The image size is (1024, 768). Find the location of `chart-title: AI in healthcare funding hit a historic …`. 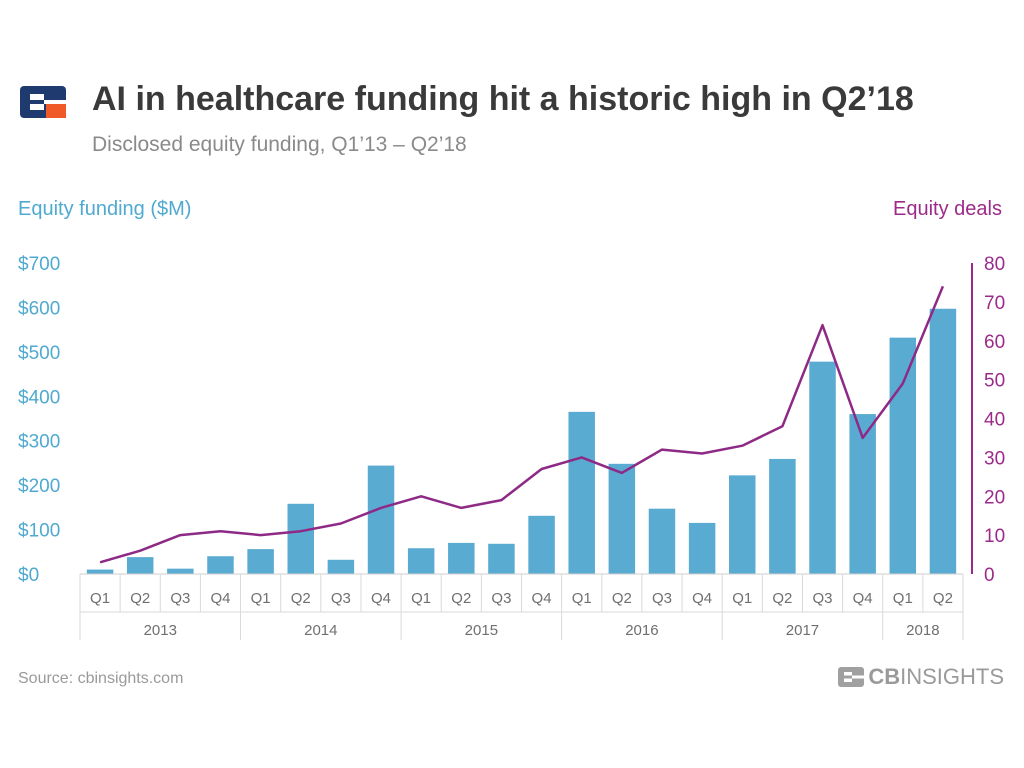

chart-title: AI in healthcare funding hit a historic … is located at coordinates (503, 99).